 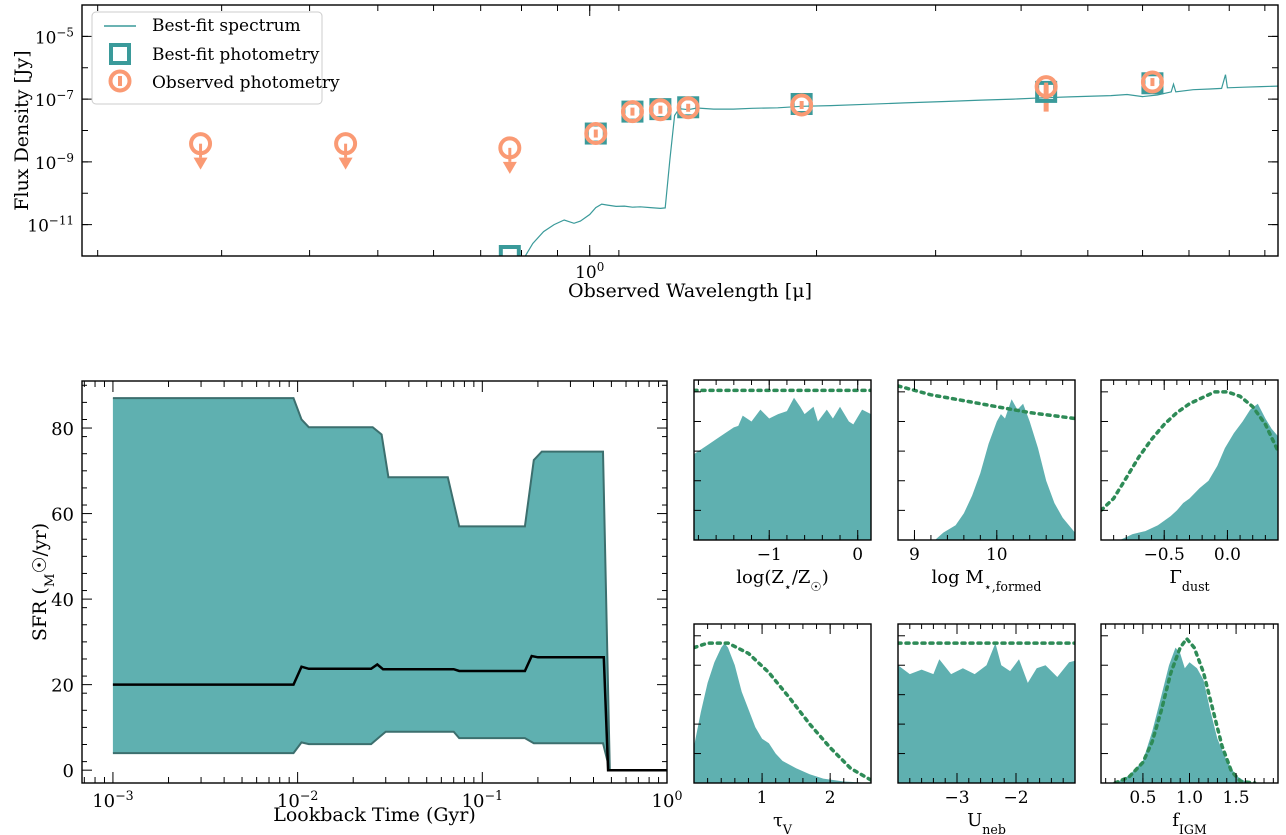 I want to click on p-mass-x-tick-label: 10, so click(x=997, y=555).